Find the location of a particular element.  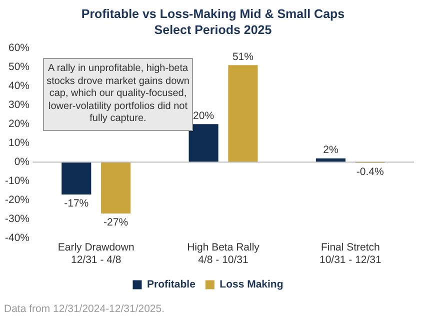

data-label: 20% is located at coordinates (203, 116).